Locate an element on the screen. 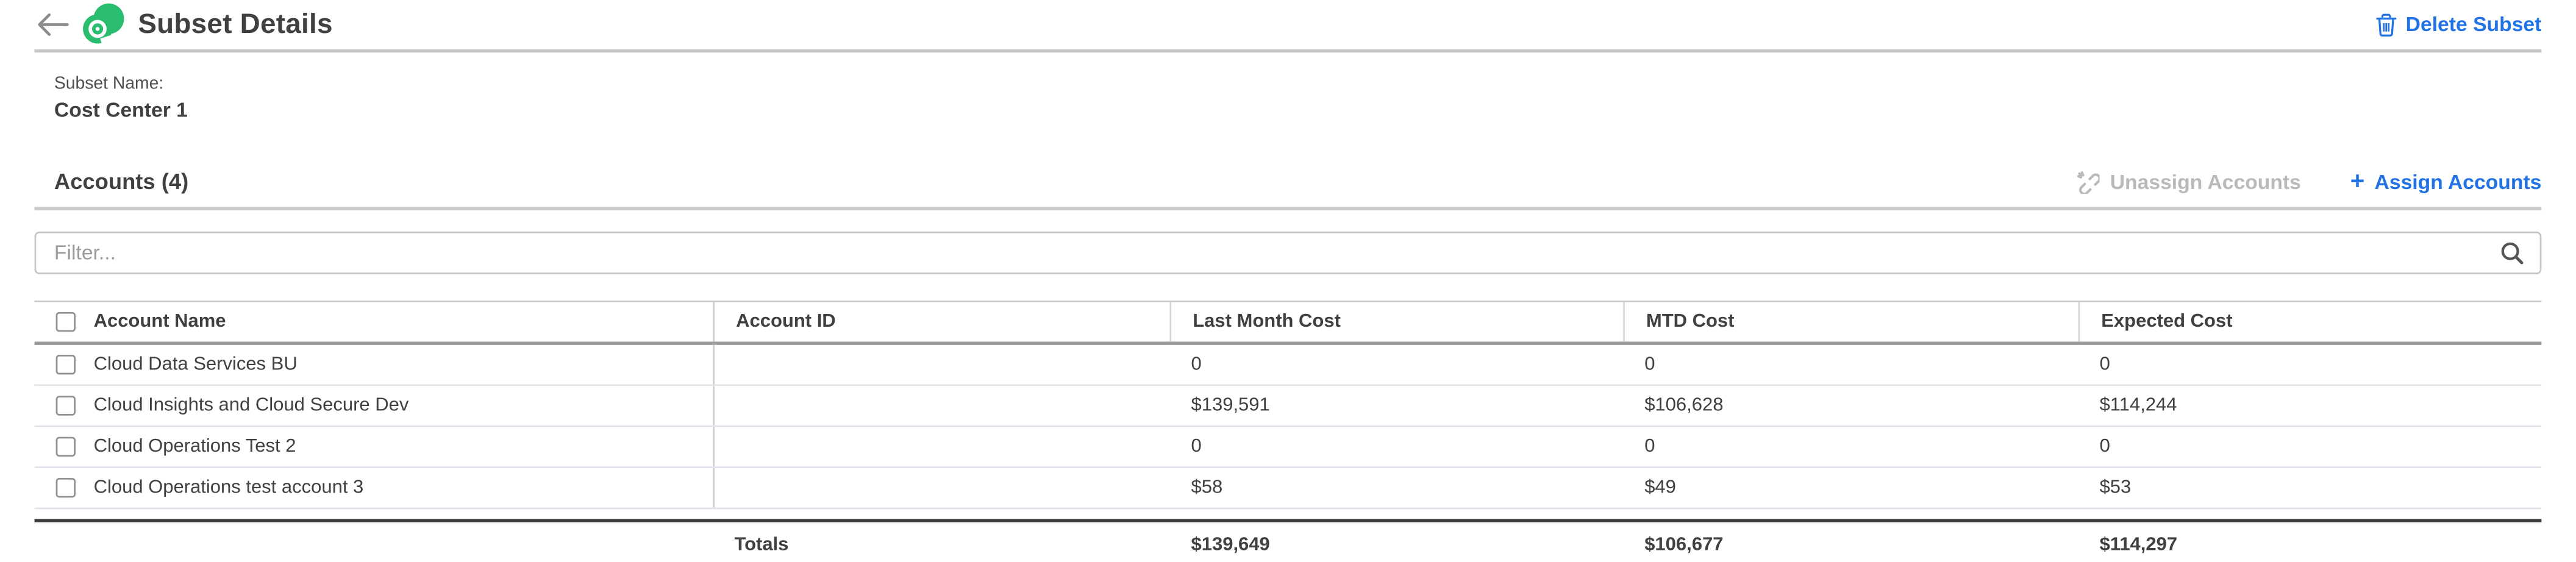 Image resolution: width=2576 pixels, height=562 pixels. delete-subset-label: Delete Subset is located at coordinates (2473, 25).